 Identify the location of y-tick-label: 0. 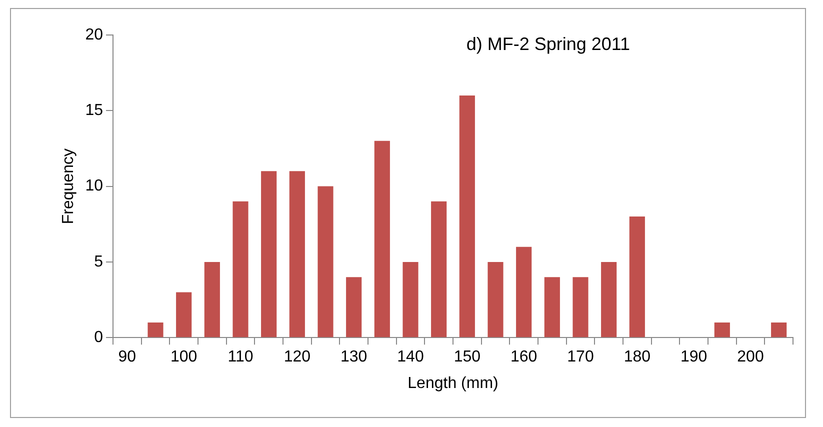
(99, 337).